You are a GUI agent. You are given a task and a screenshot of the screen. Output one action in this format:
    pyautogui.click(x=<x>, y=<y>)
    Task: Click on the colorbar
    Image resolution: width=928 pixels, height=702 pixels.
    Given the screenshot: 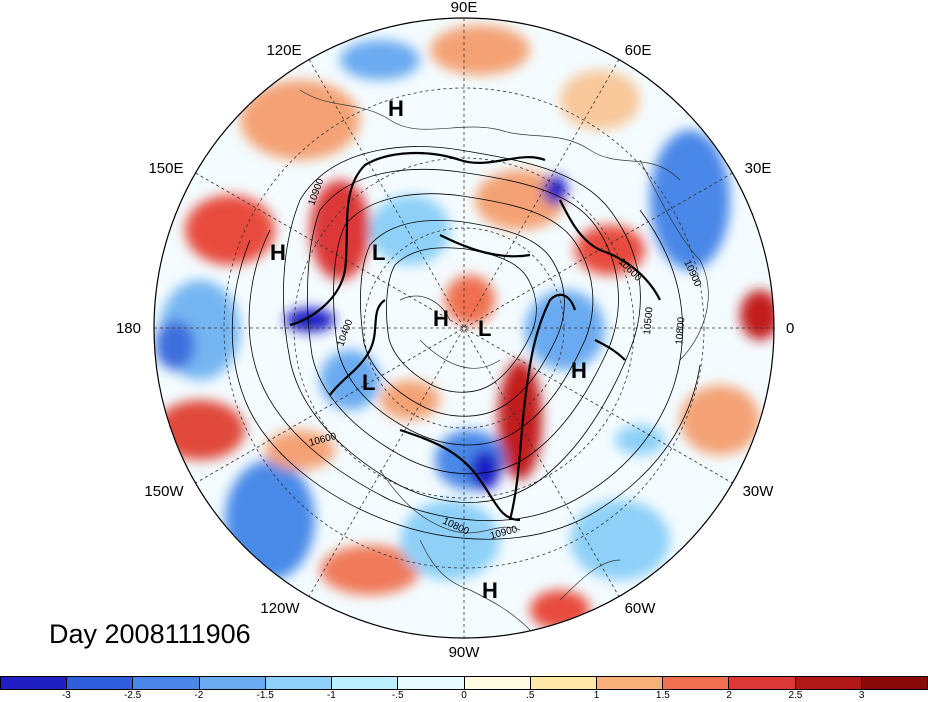 What is the action you would take?
    pyautogui.click(x=464, y=683)
    